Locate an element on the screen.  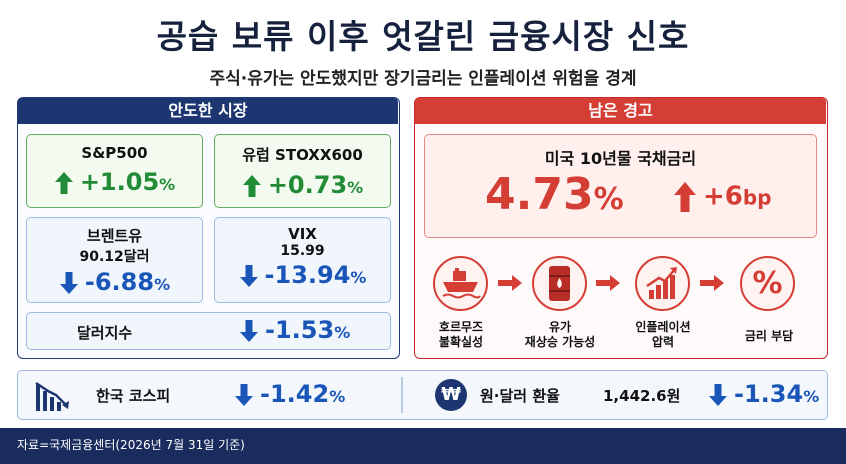
vix-label: VIX is located at coordinates (302, 234).